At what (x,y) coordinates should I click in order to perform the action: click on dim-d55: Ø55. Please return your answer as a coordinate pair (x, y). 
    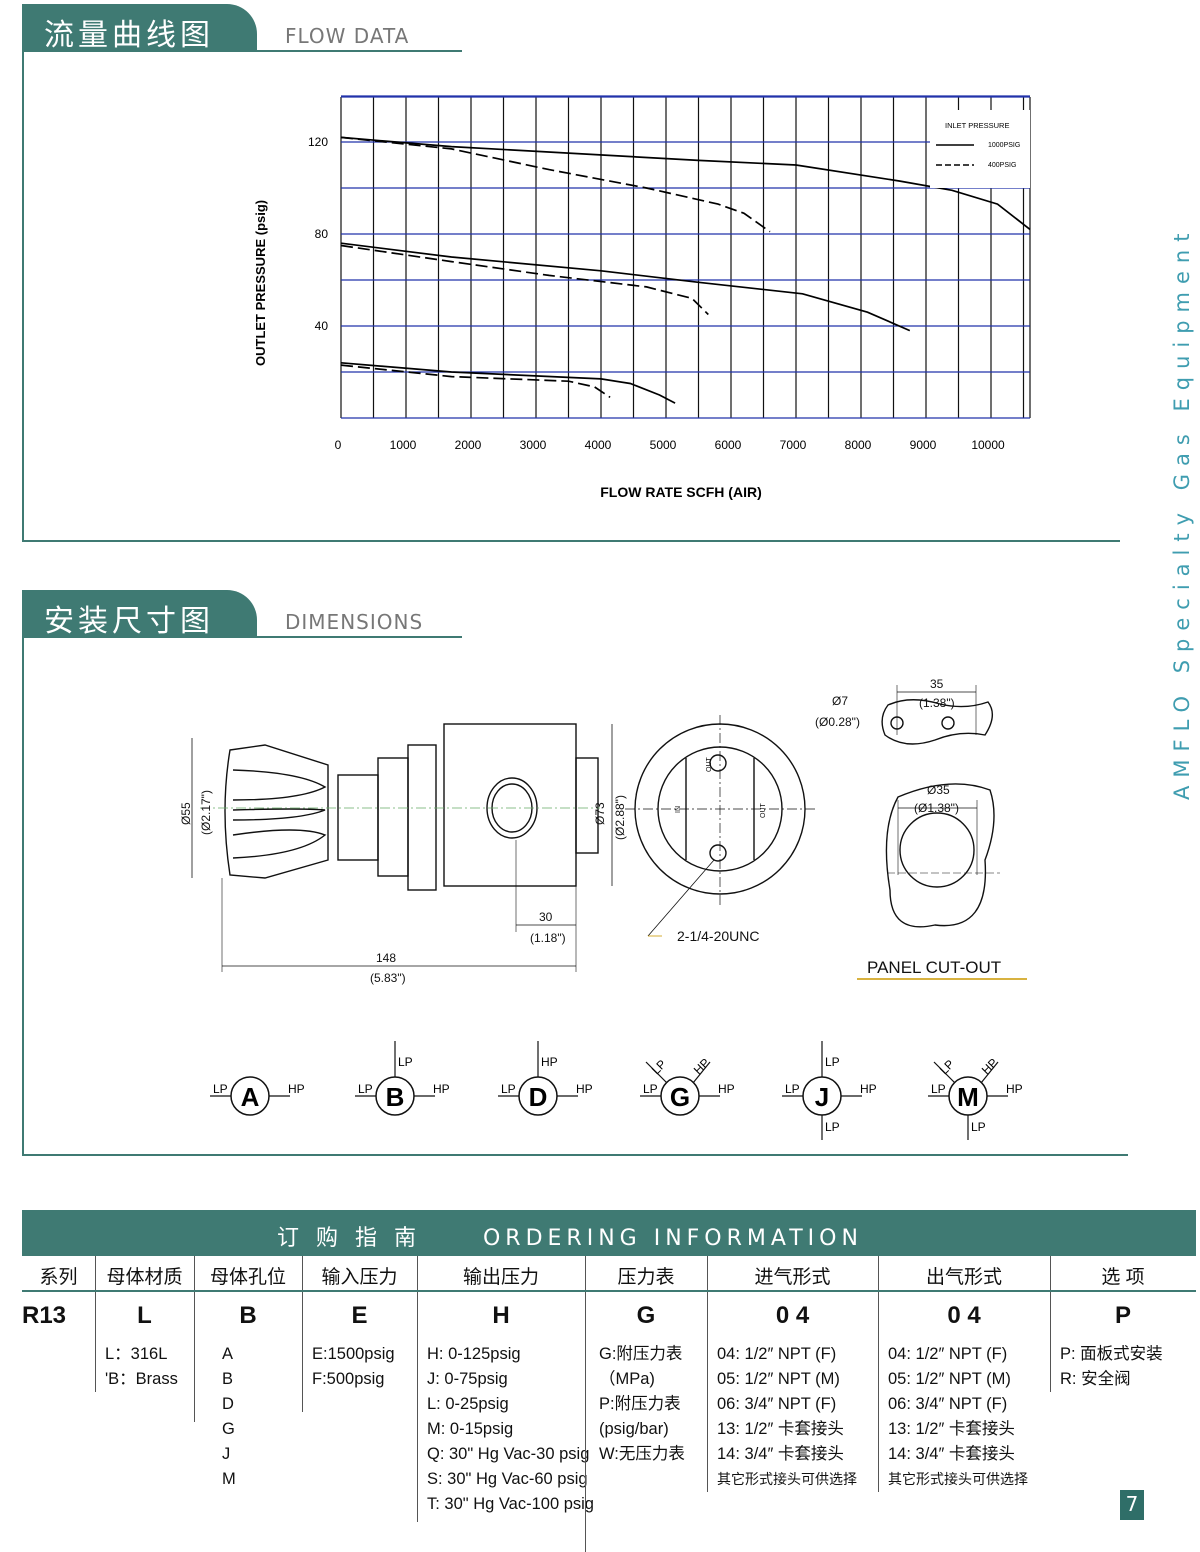
    Looking at the image, I should click on (186, 813).